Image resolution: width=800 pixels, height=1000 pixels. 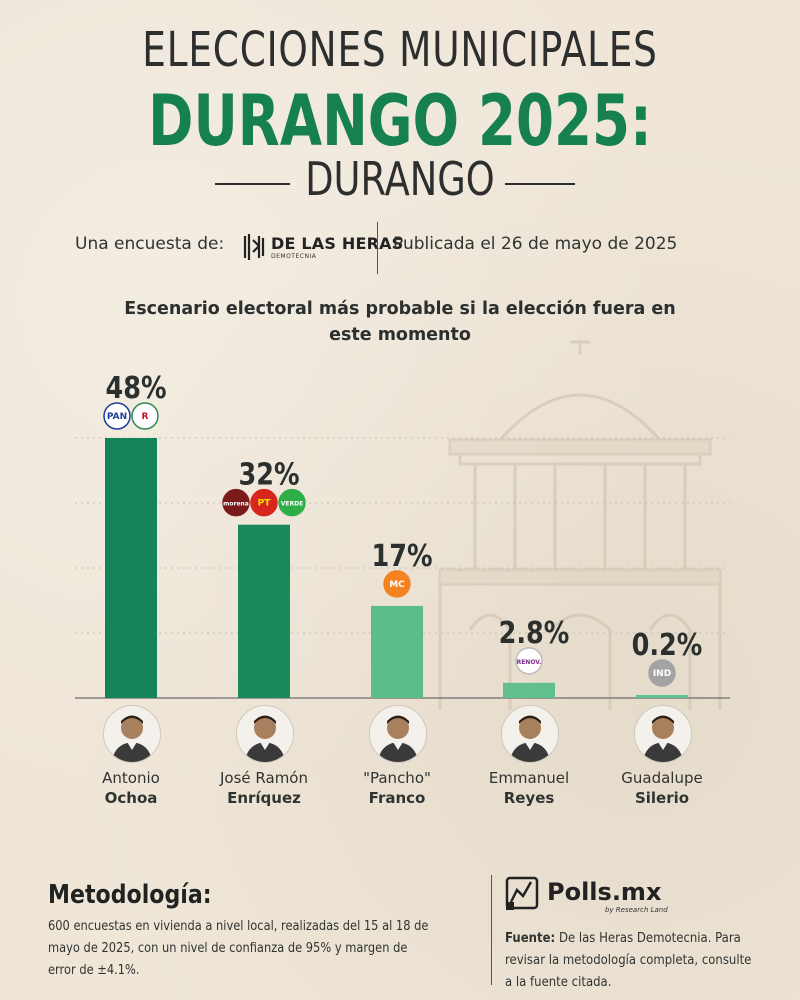 What do you see at coordinates (131, 788) in the screenshot?
I see `candidate-name-1: Antonio Ochoa` at bounding box center [131, 788].